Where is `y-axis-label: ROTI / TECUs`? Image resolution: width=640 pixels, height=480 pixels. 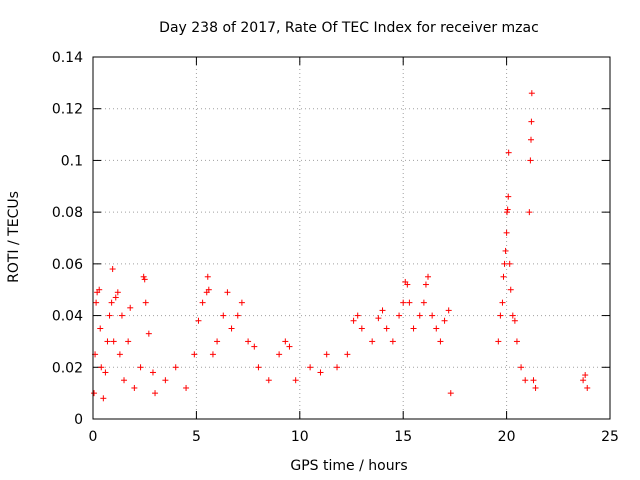
y-axis-label: ROTI / TECUs is located at coordinates (14, 237).